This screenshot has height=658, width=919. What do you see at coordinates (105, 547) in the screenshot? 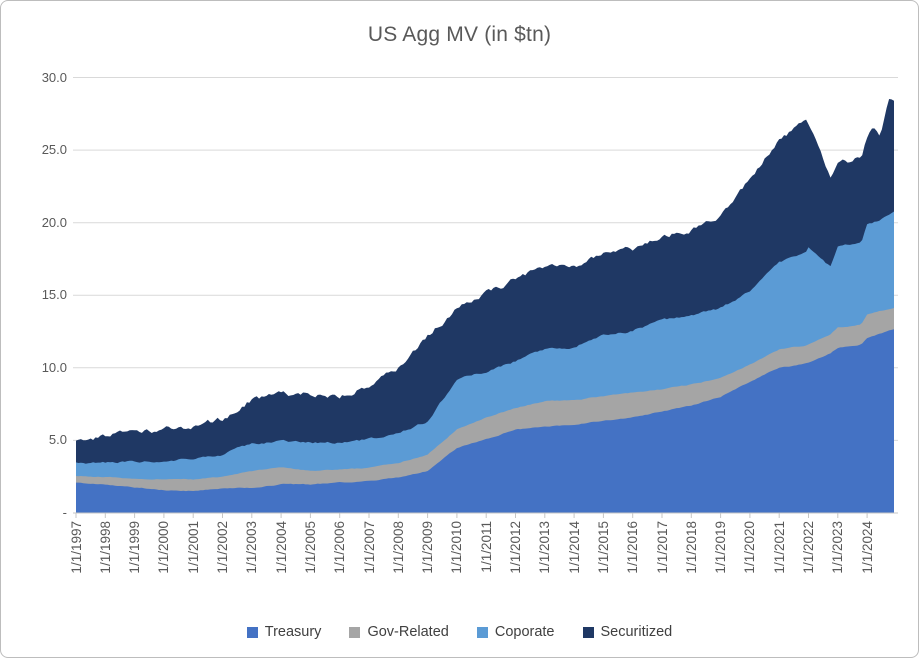
I see `x-axis-label: 1/1/1998` at bounding box center [105, 547].